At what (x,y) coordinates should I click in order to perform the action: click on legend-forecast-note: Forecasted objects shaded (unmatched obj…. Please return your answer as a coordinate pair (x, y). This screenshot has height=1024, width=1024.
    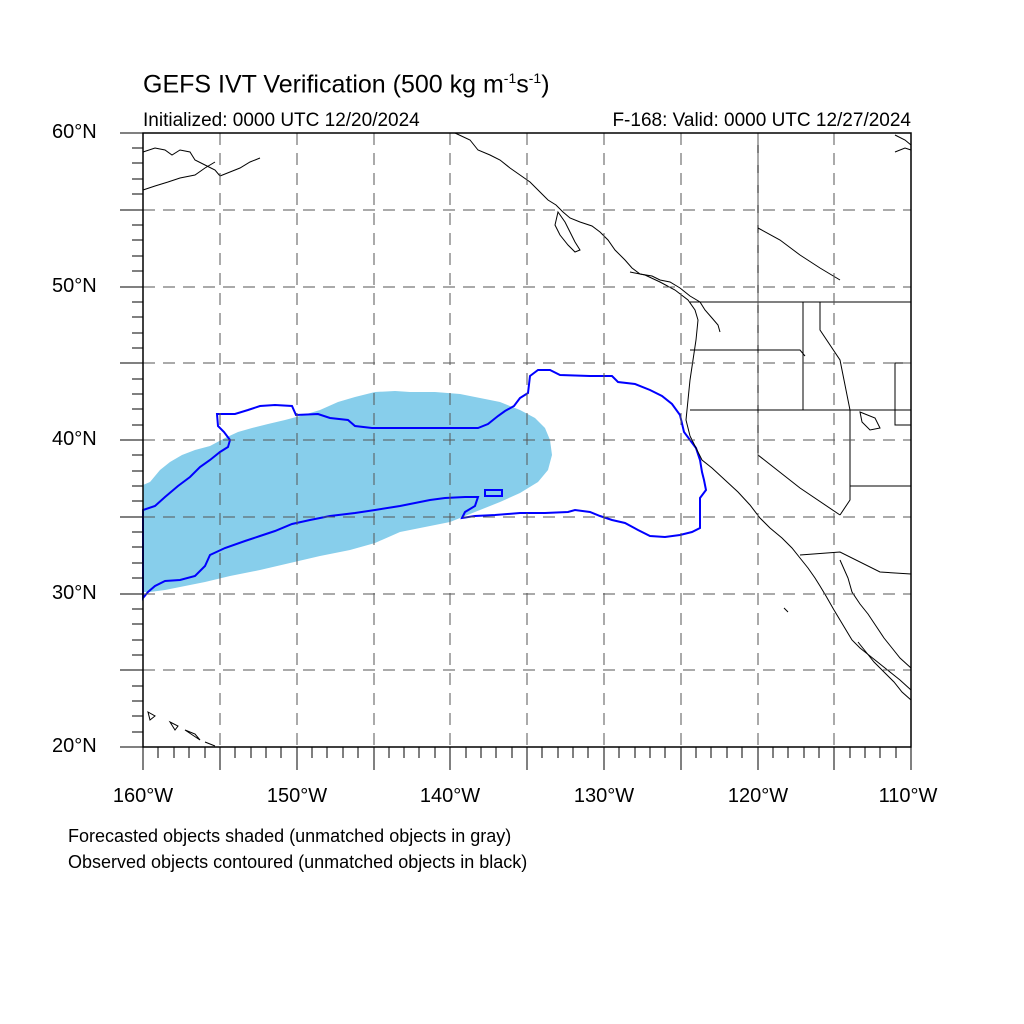
    Looking at the image, I should click on (290, 836).